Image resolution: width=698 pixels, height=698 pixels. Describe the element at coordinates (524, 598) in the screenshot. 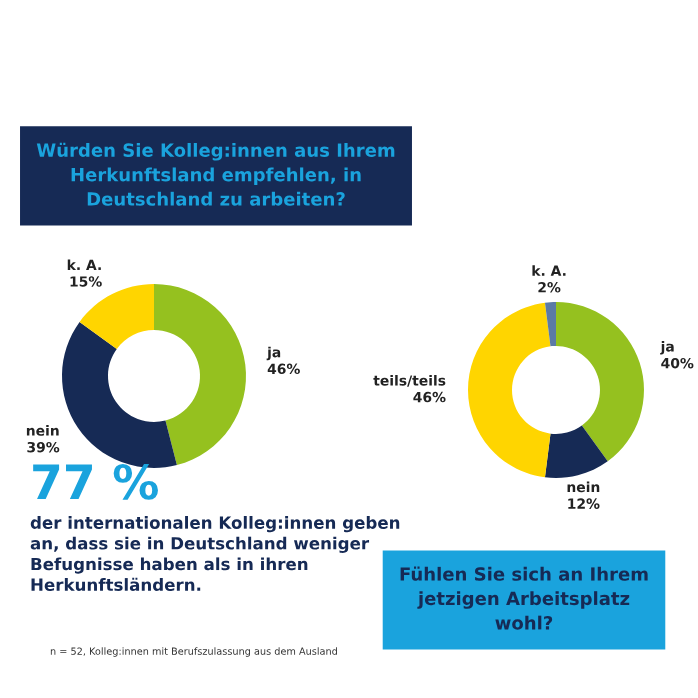

I see `text: Fühlen Sie sich an Ihrem jetzigen Arbeitsplatz wohl?` at that location.